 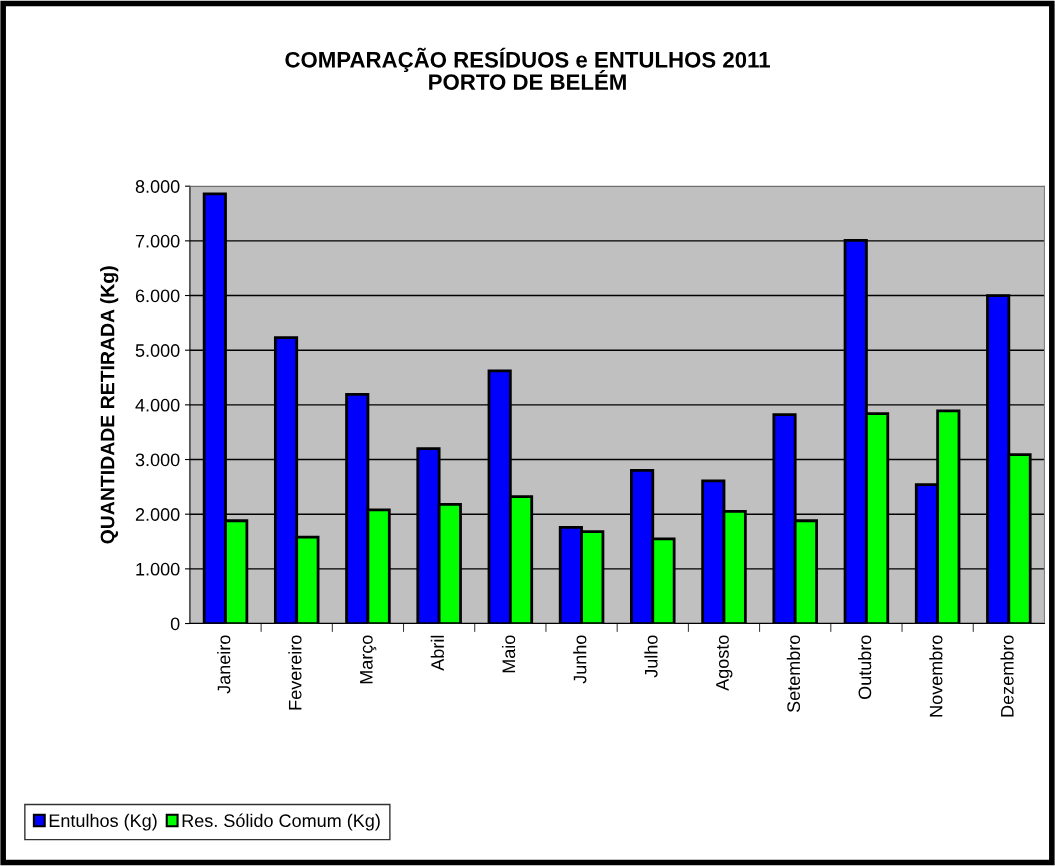 I want to click on y-tick-label: 0, so click(x=175, y=624).